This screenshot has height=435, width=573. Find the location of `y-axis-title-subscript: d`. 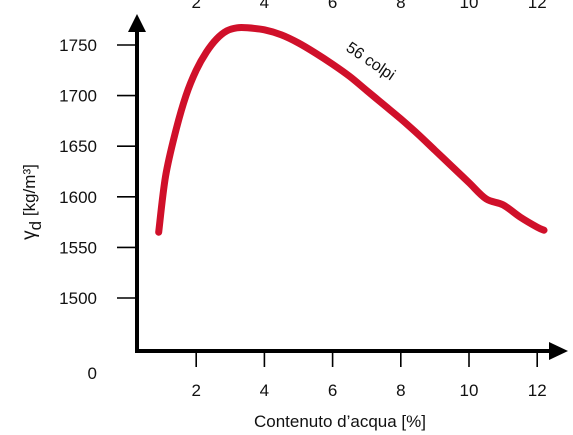

y-axis-title-subscript: d is located at coordinates (35, 225).